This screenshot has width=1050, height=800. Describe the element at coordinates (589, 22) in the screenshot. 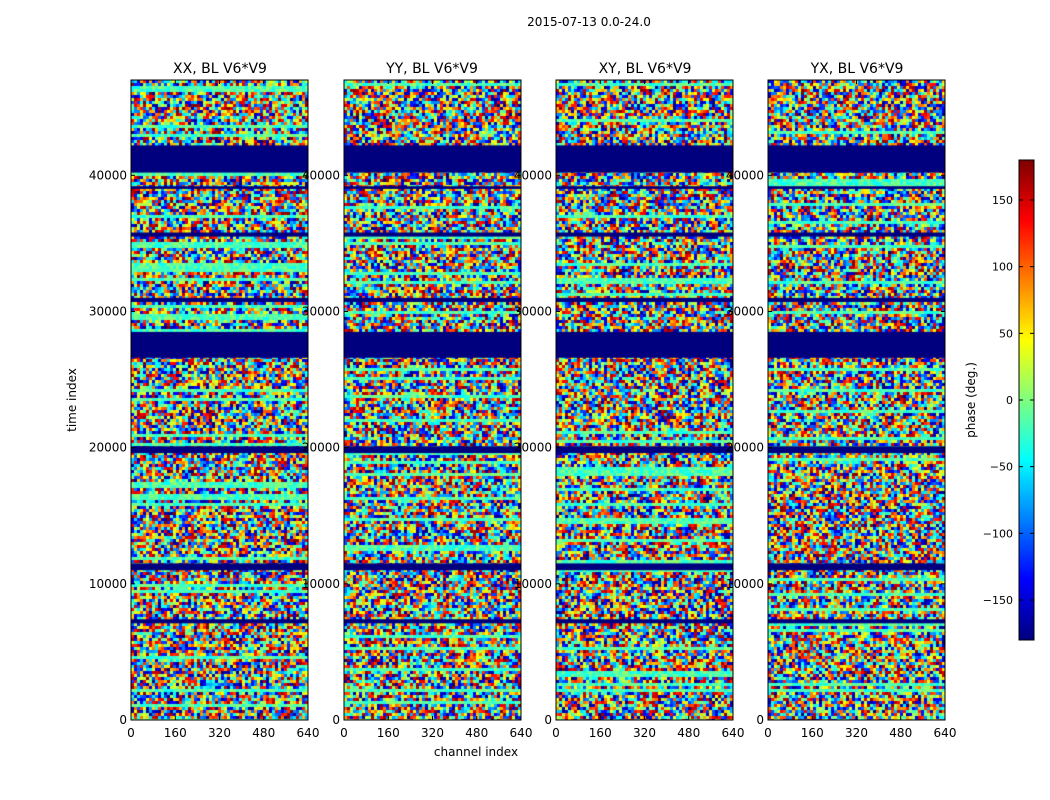

I see `figure-suptitle: 2015-07-13 0.0-24.0` at that location.